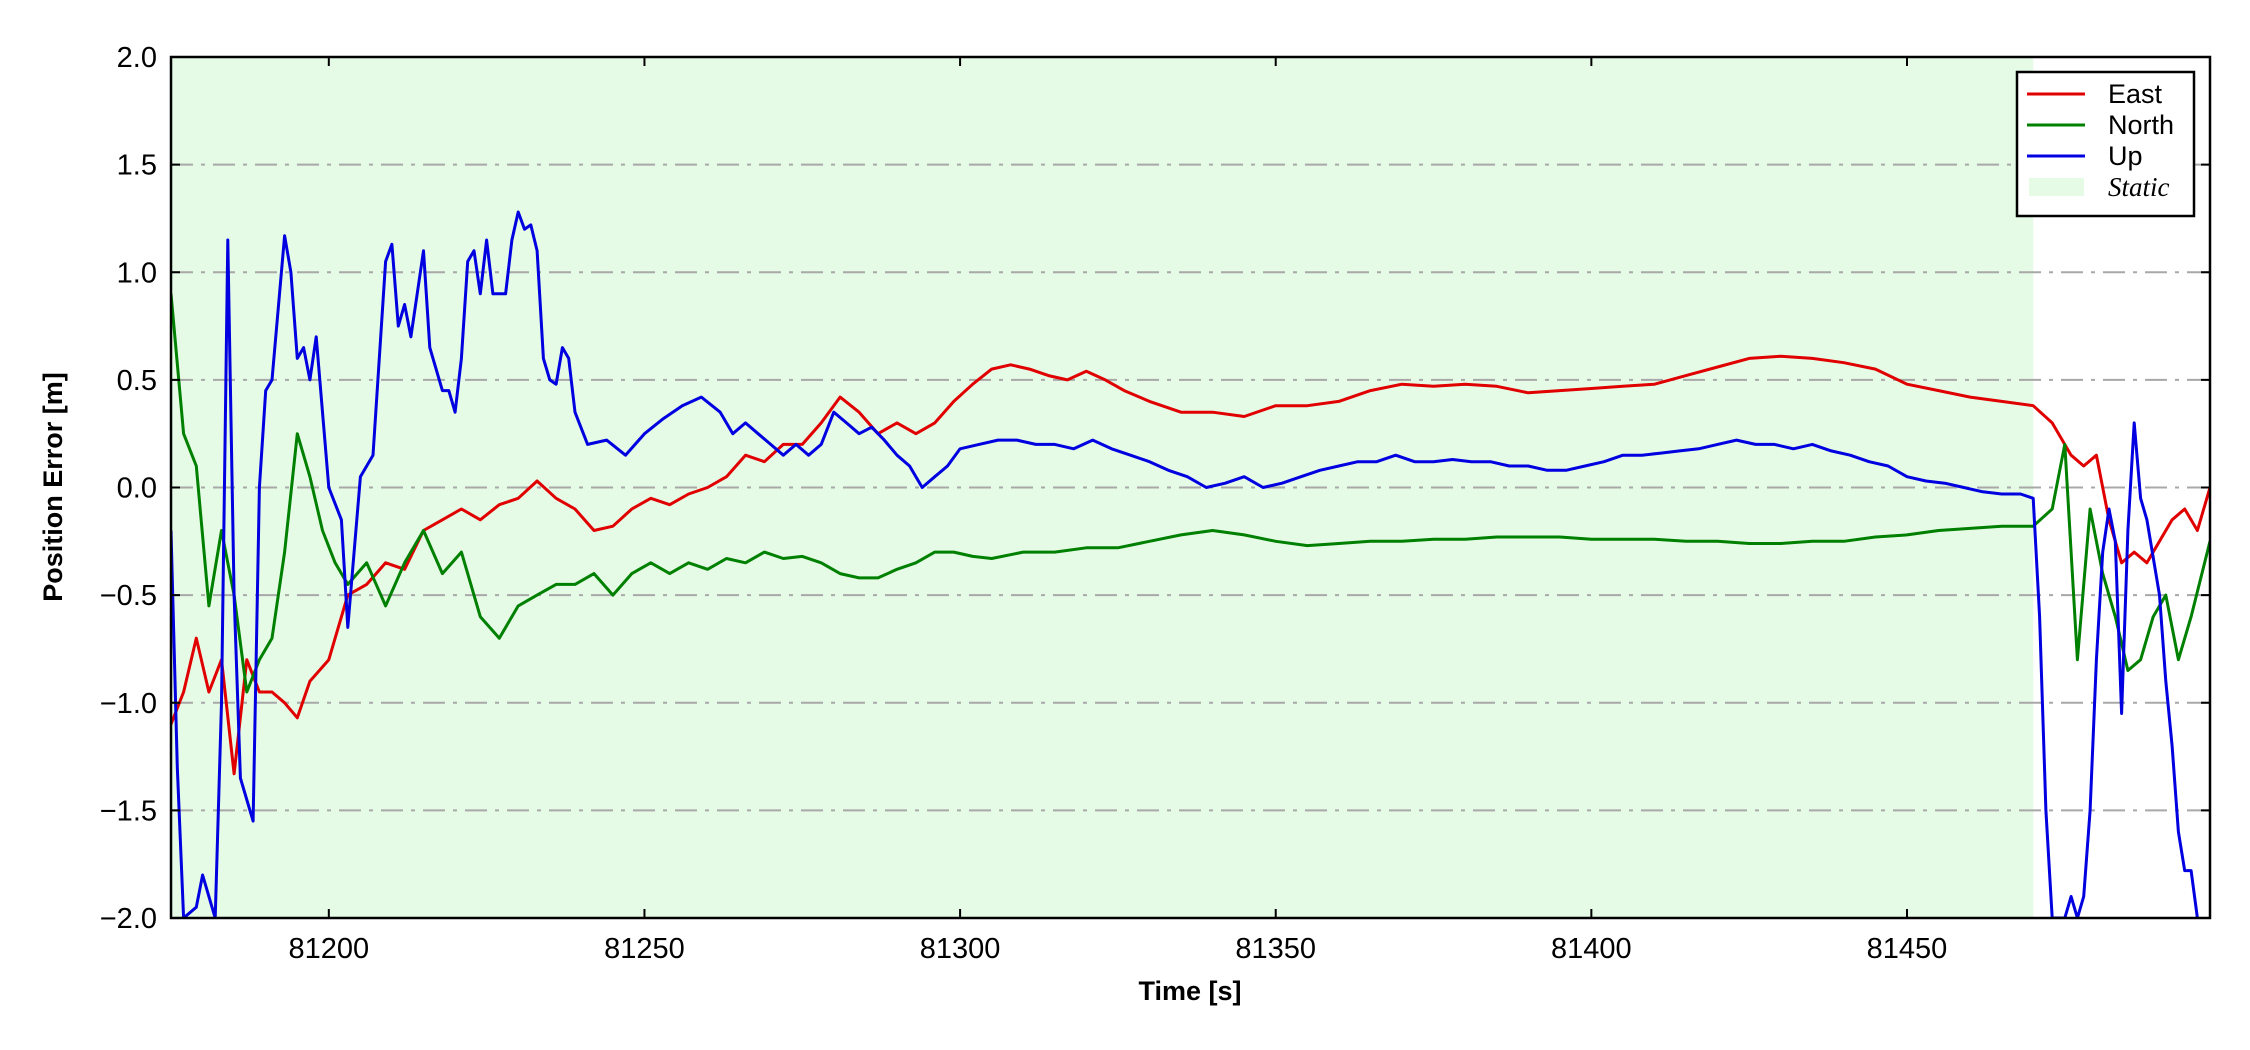 The height and width of the screenshot is (1050, 2250). I want to click on x-tick-label: 81250, so click(644, 949).